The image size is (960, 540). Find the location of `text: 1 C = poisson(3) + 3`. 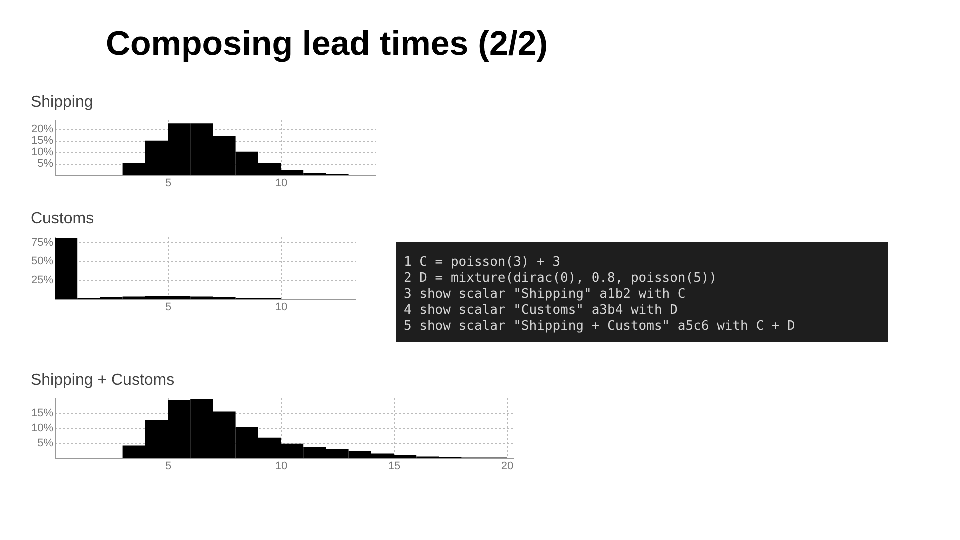

text: 1 C = poisson(3) + 3 is located at coordinates (482, 262).